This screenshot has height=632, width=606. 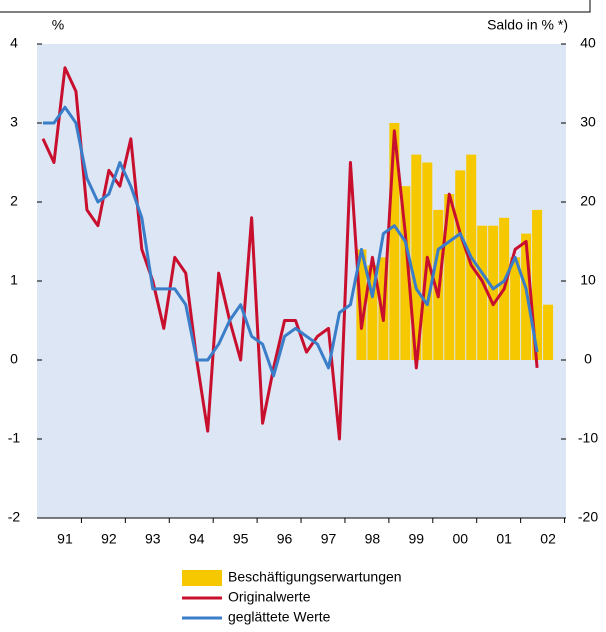 I want to click on frame, so click(x=295, y=6).